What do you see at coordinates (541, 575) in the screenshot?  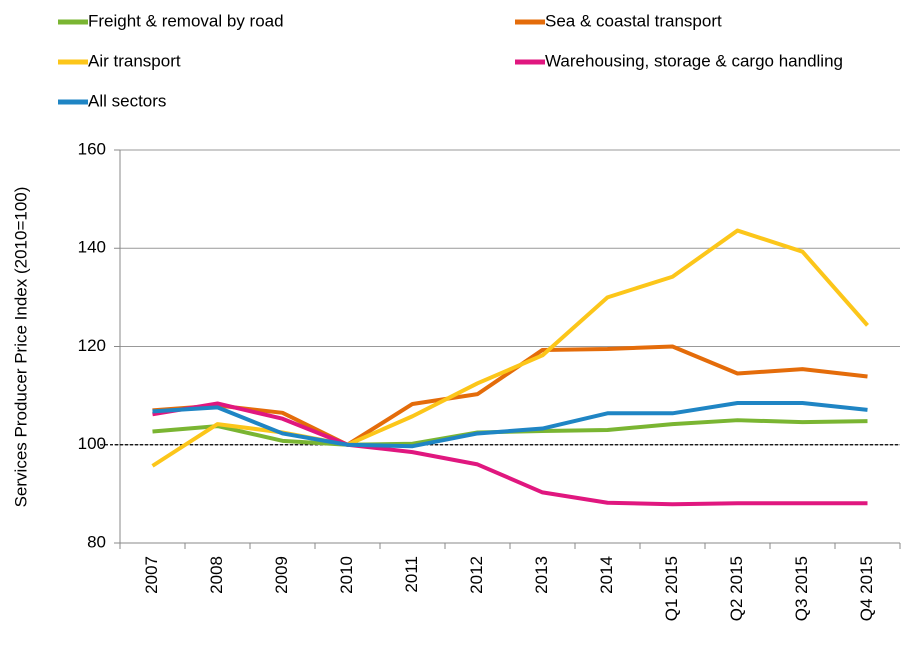 I see `x-tick-label: 2013` at bounding box center [541, 575].